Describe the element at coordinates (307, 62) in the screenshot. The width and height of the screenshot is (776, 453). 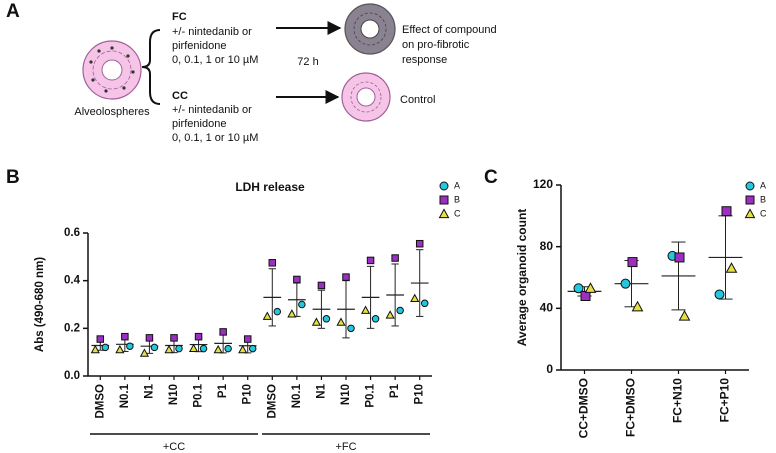
I see `time-label: 72 h` at that location.